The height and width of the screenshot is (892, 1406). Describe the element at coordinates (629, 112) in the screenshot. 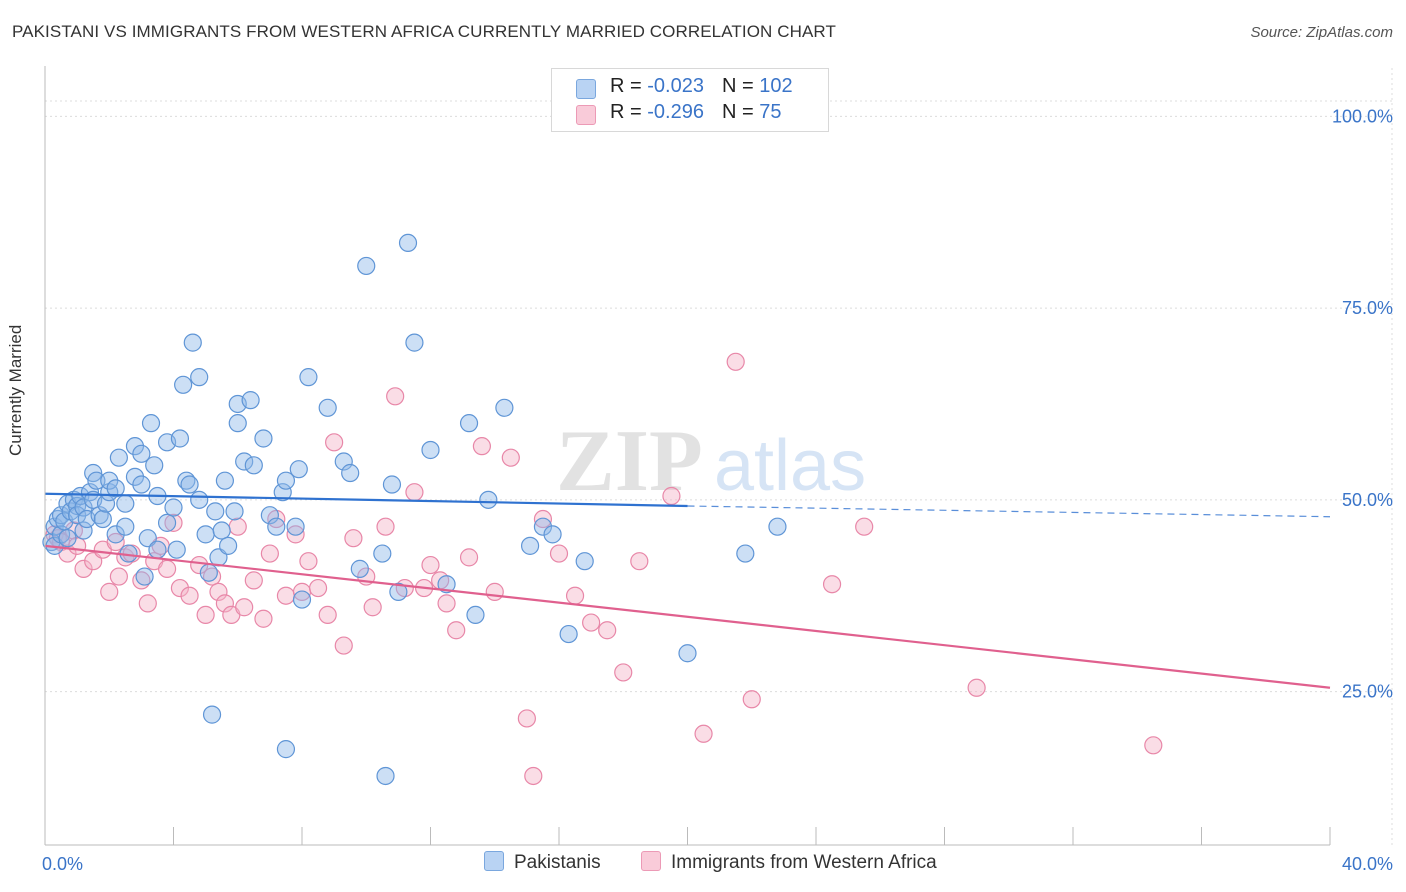

I see `legend-r-label: R =` at that location.